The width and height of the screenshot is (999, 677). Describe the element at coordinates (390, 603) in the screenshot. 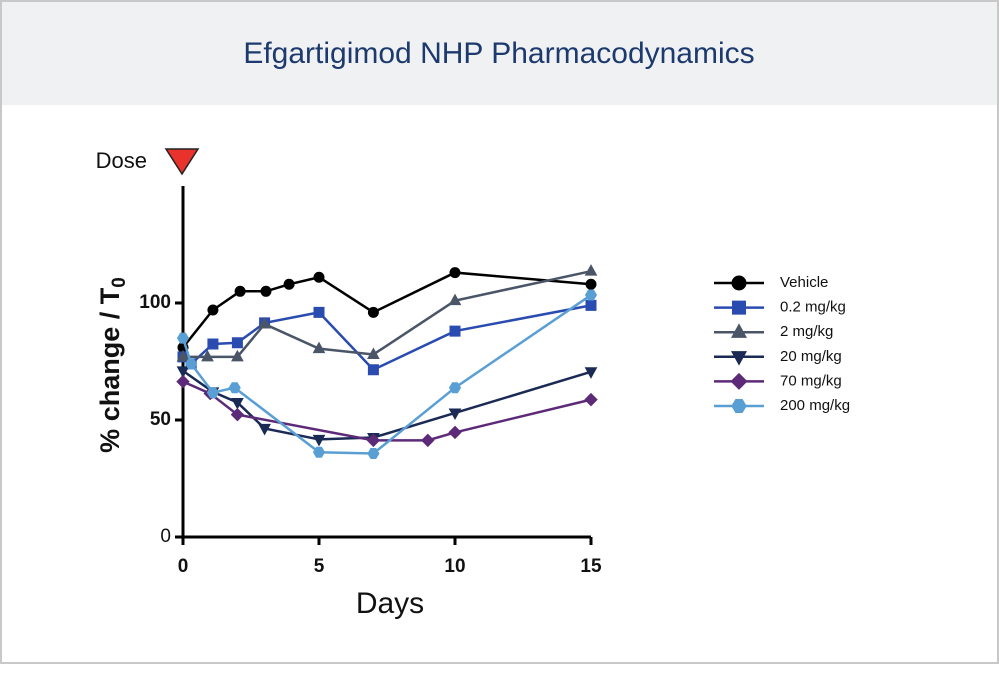

I see `x-axis-label: Days` at that location.